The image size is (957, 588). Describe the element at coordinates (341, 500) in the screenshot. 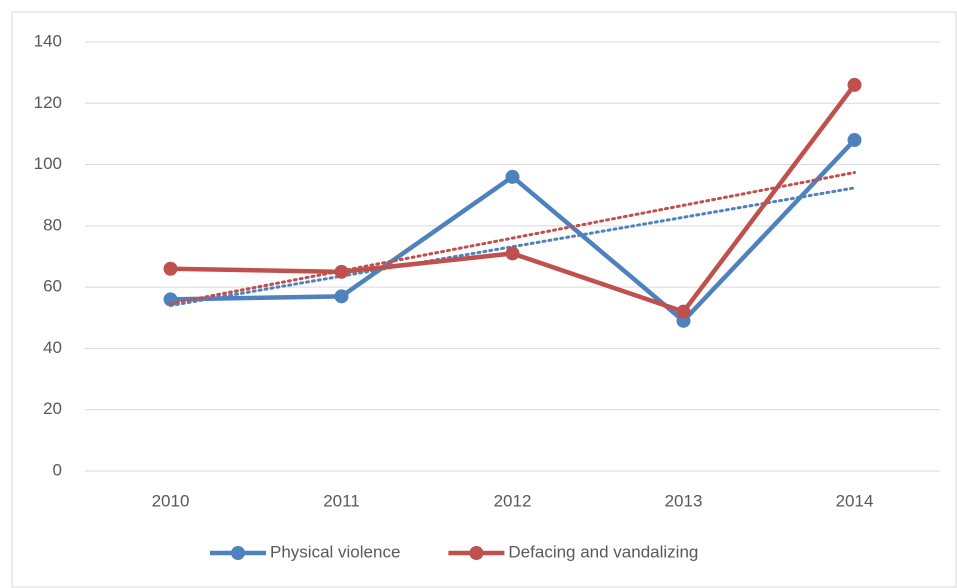

I see `x-tick-label: 2011` at that location.